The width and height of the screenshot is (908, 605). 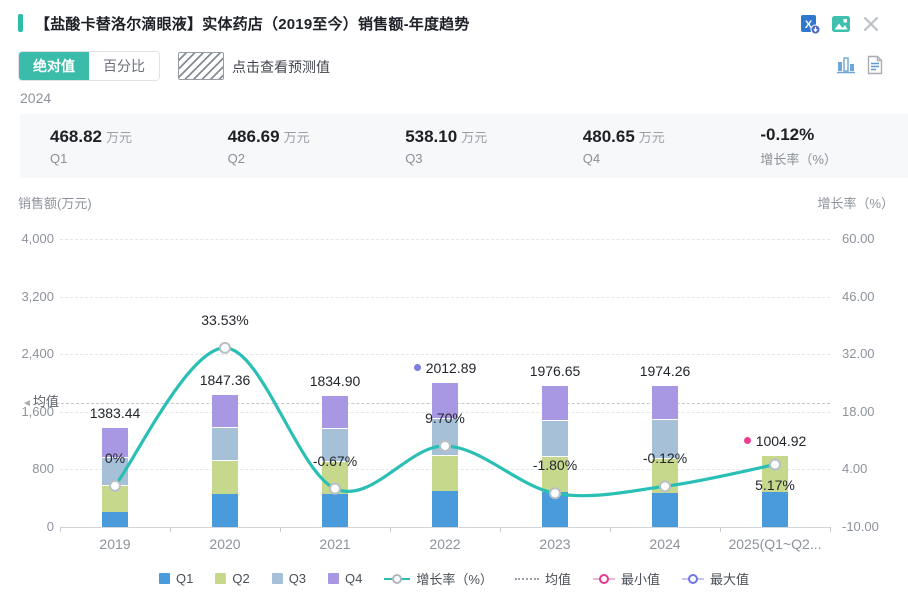 What do you see at coordinates (555, 509) in the screenshot?
I see `bar-segment-q1-2023` at bounding box center [555, 509].